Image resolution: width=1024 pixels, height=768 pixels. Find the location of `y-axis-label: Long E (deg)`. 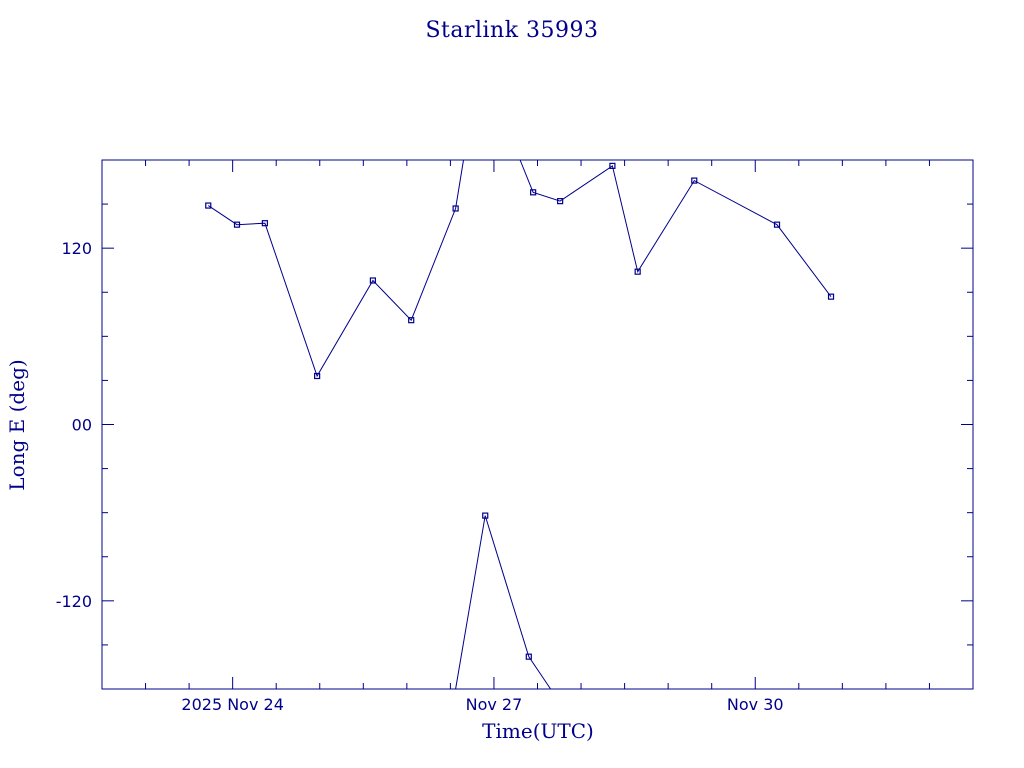

y-axis-label: Long E (deg) is located at coordinates (17, 424).